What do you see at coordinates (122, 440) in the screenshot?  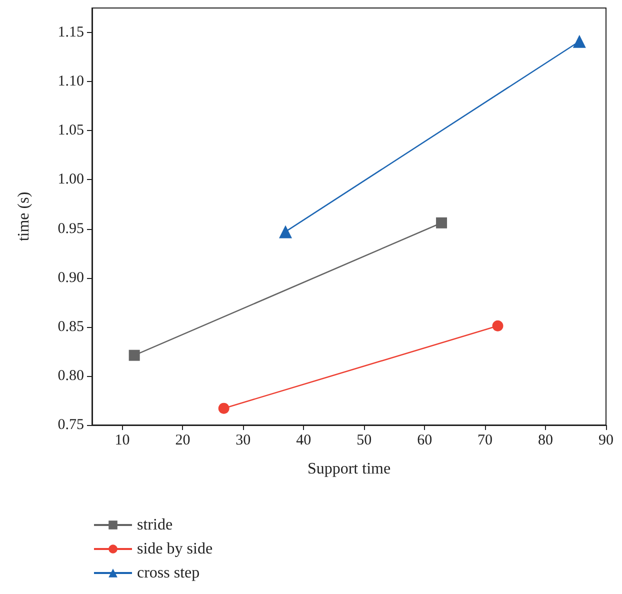 I see `x-tick-label: 10` at bounding box center [122, 440].